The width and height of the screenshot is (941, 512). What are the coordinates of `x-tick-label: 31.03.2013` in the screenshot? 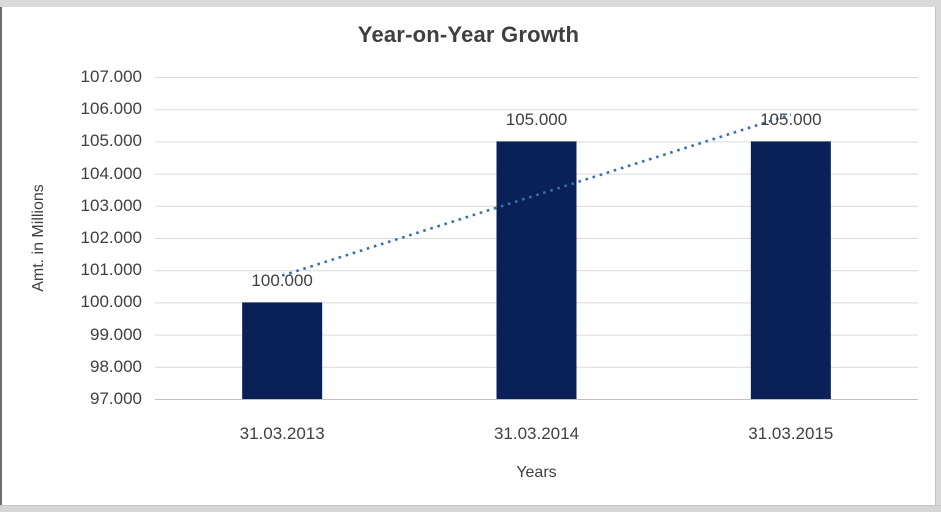 It's located at (282, 433).